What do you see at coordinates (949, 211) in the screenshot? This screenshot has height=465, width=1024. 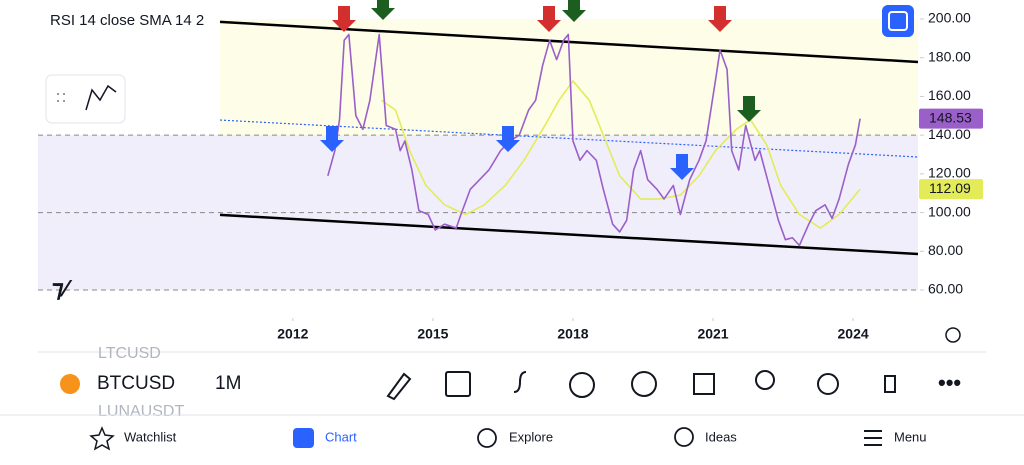 I see `y-tick-label: 100.00` at bounding box center [949, 211].